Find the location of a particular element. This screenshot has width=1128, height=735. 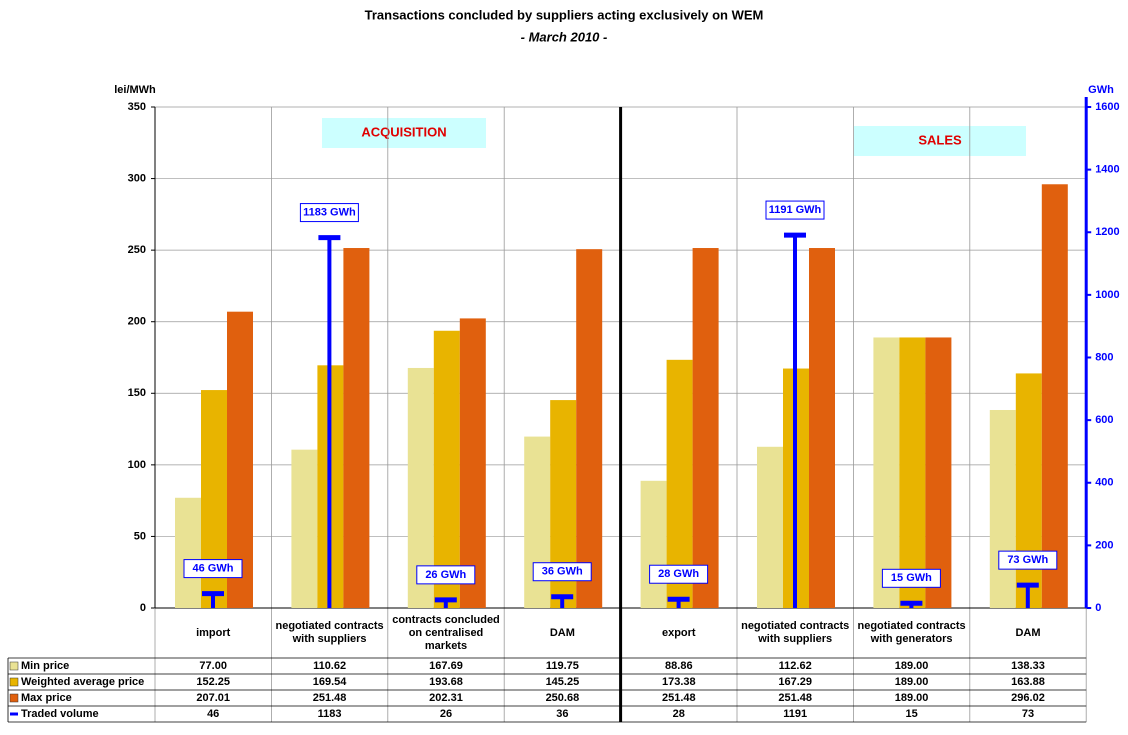

data-label: 28 GWh is located at coordinates (678, 574).